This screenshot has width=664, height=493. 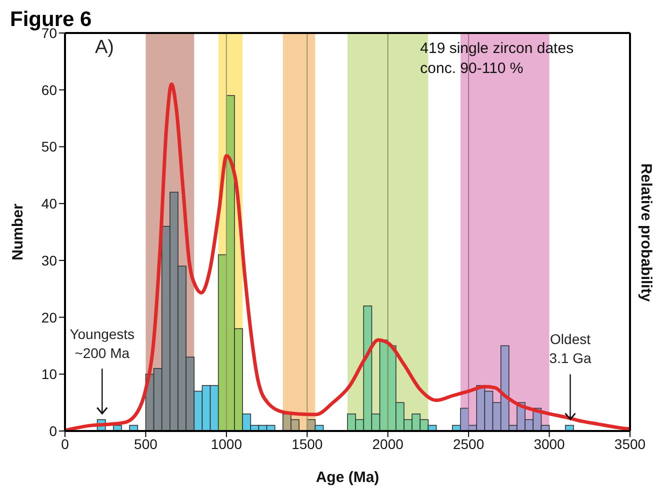 I want to click on annotation: Oldest 3.1 Ga, so click(x=570, y=349).